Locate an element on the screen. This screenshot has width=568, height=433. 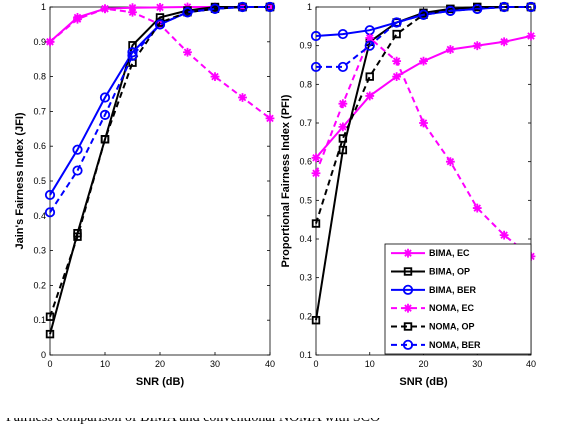
y-tick-label: 0.5 is located at coordinates (305, 200).